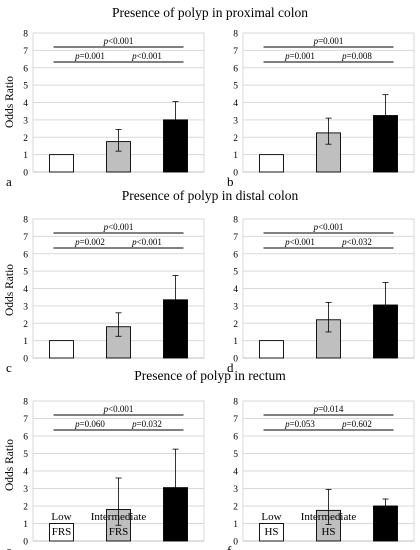 This screenshot has width=420, height=550. What do you see at coordinates (271, 524) in the screenshot?
I see `x-category-label: Low HS` at bounding box center [271, 524].